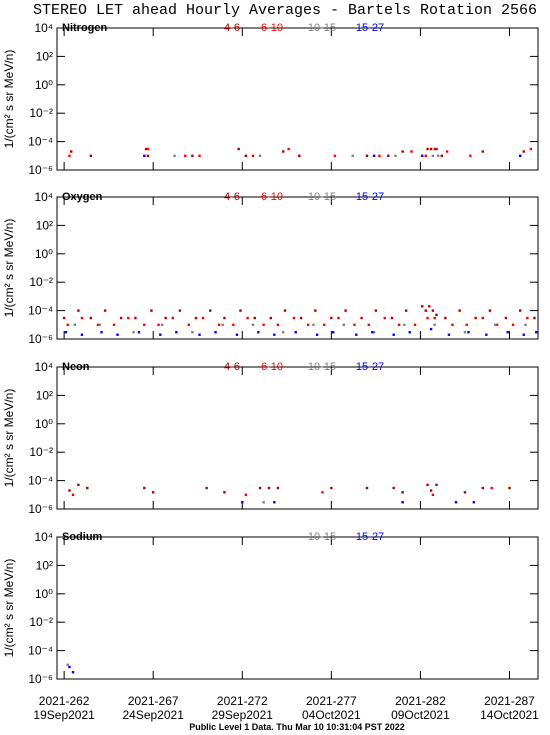 This screenshot has height=735, width=550. What do you see at coordinates (420, 701) in the screenshot?
I see `x-tick-label: 2021-282` at bounding box center [420, 701].